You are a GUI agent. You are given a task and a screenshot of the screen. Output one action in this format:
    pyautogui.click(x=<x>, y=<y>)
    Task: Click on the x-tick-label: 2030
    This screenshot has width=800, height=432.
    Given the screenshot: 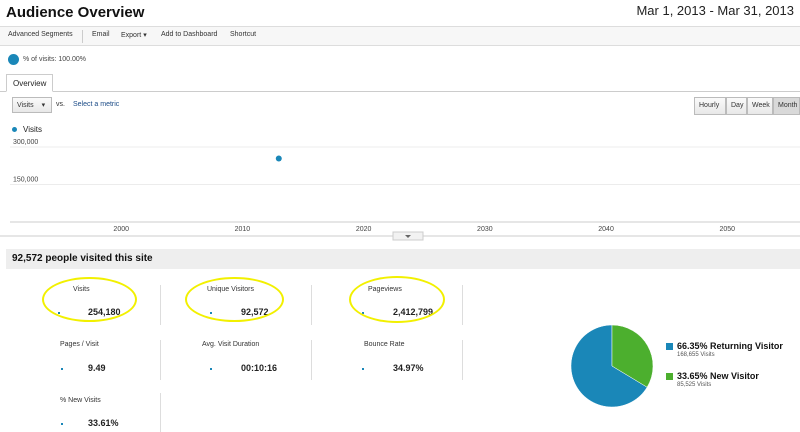 What is the action you would take?
    pyautogui.click(x=485, y=229)
    